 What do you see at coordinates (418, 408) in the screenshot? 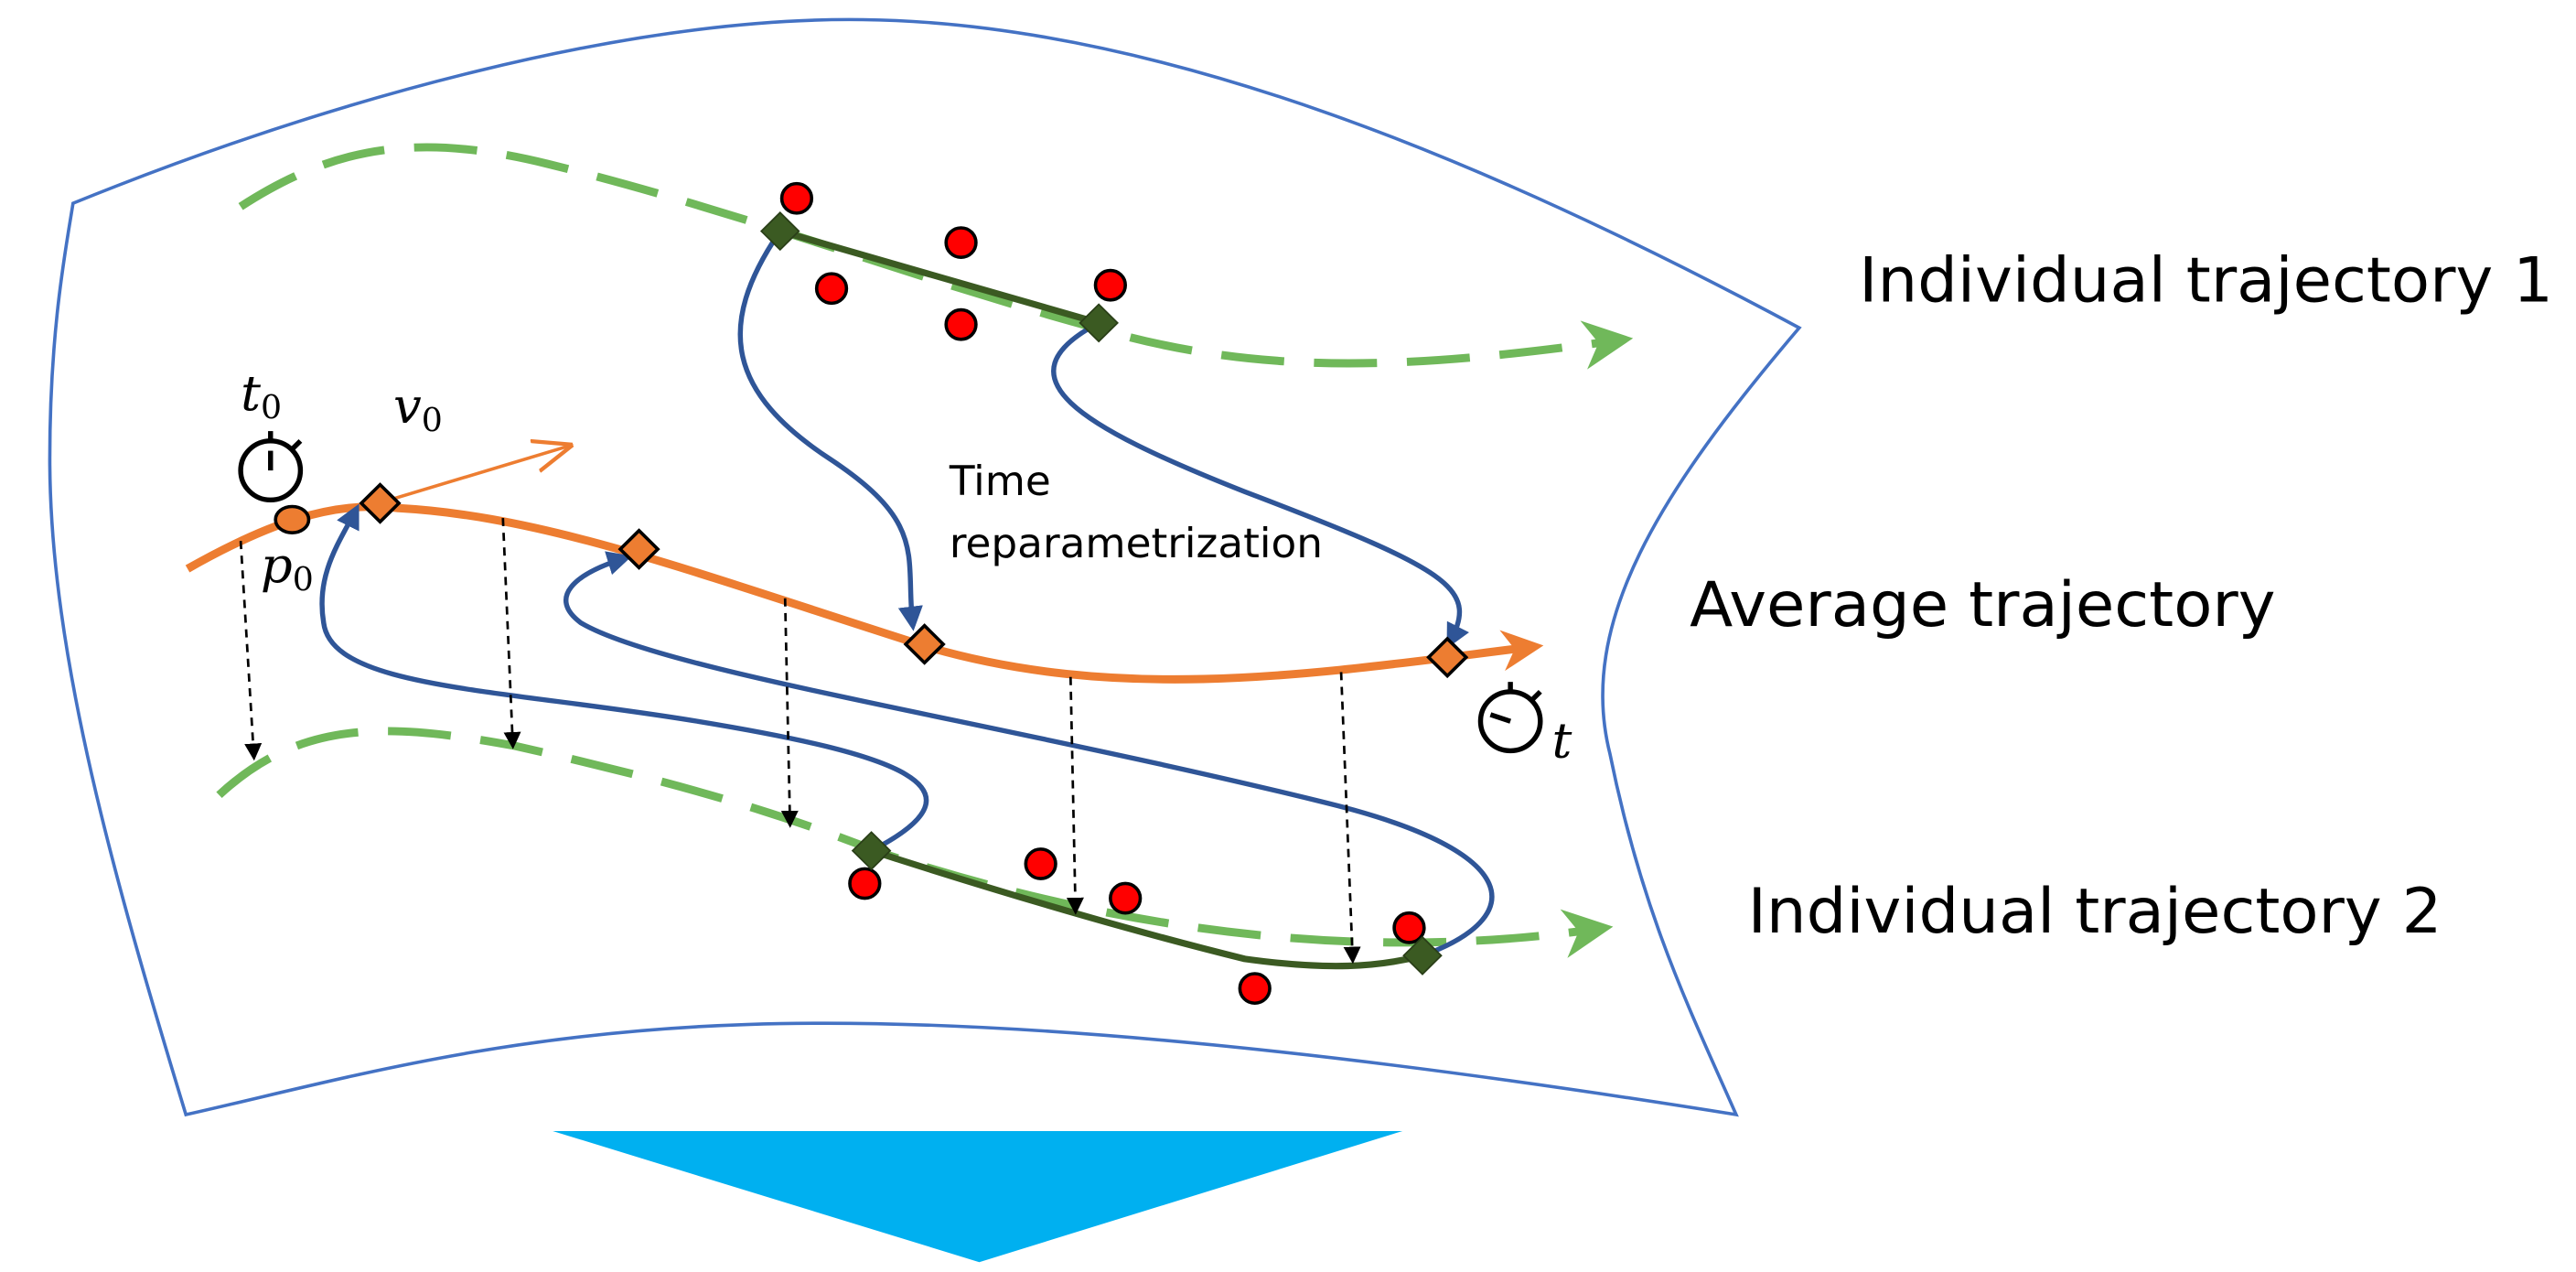
I see `math-label: v0` at bounding box center [418, 408].